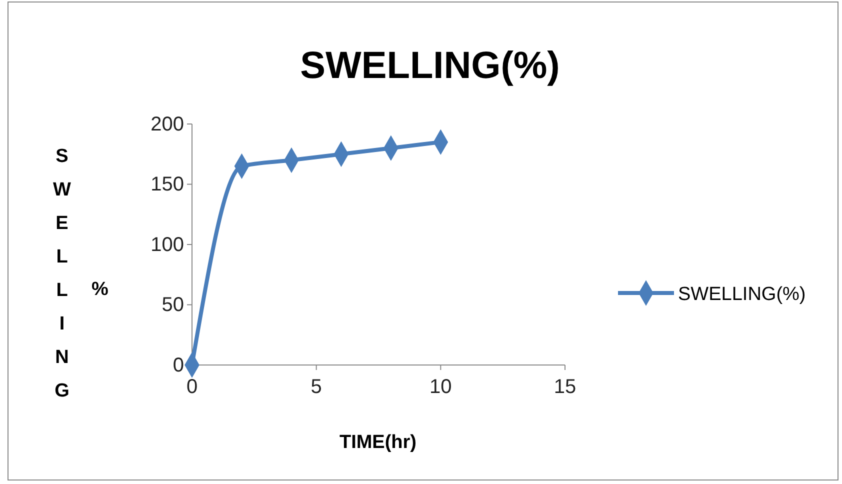  Describe the element at coordinates (167, 124) in the screenshot. I see `y-tick-label: 200` at that location.